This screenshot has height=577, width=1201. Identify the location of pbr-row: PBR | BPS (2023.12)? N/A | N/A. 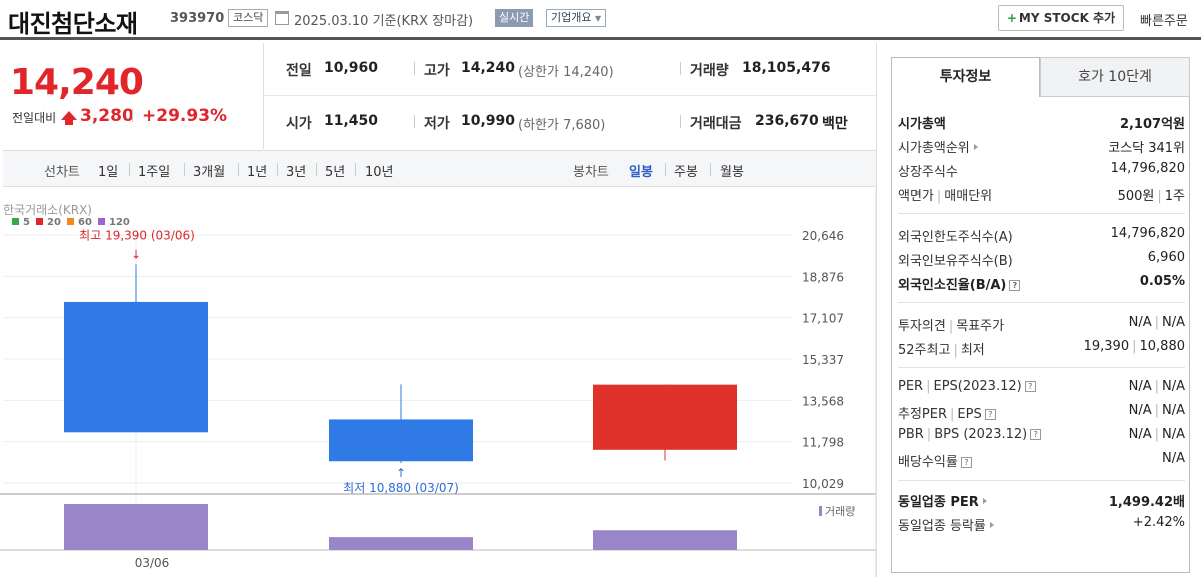
(1041, 437).